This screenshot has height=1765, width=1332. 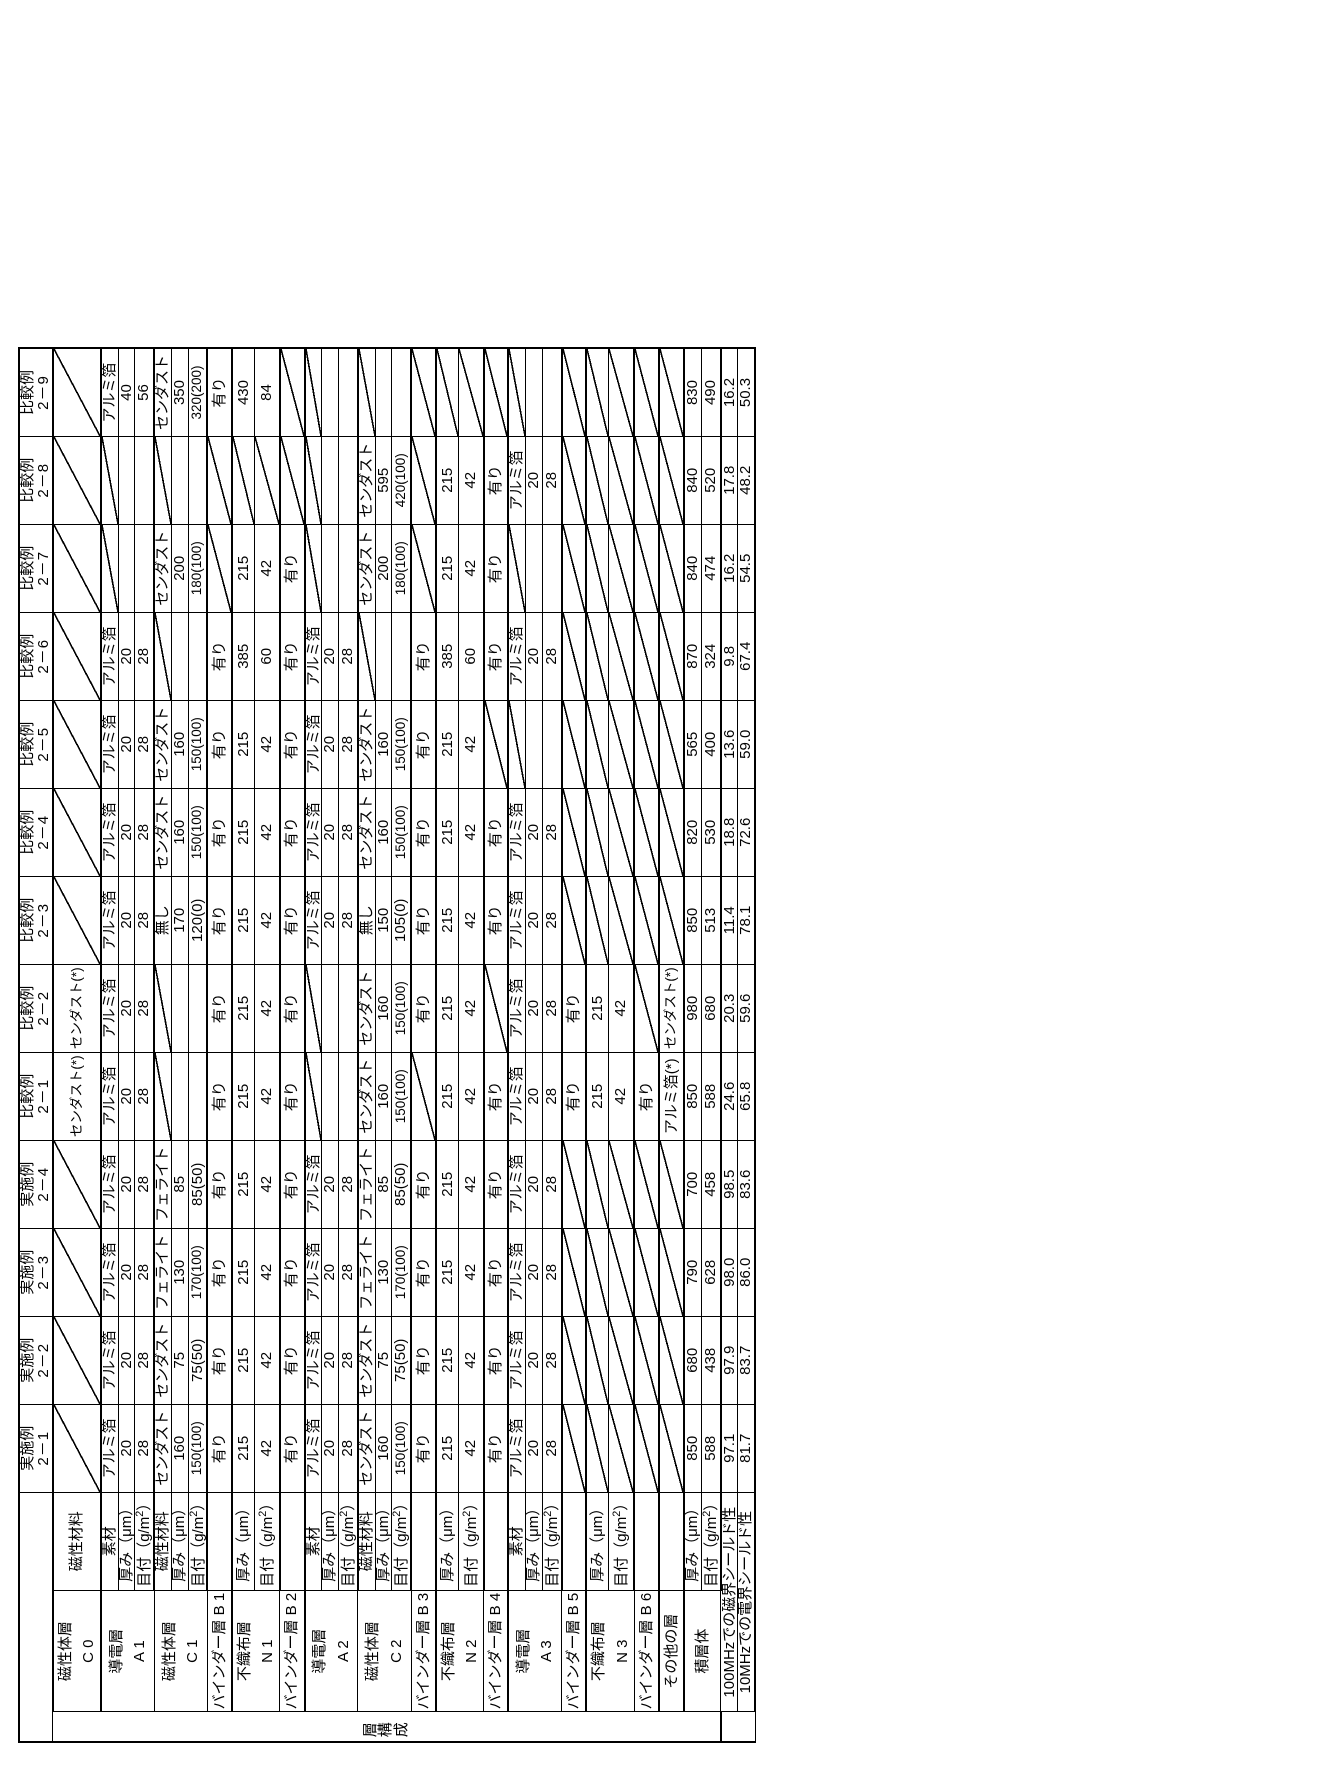 What do you see at coordinates (126, 392) in the screenshot?
I see `table-cell: 40` at bounding box center [126, 392].